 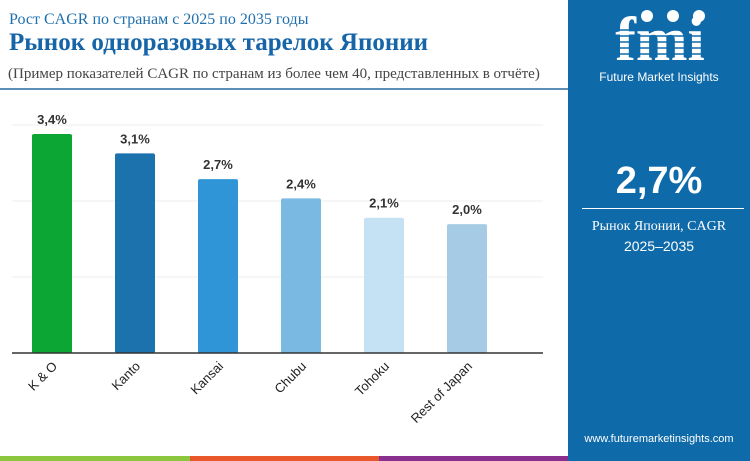 I want to click on fmi-logo: fmi, so click(x=660, y=38).